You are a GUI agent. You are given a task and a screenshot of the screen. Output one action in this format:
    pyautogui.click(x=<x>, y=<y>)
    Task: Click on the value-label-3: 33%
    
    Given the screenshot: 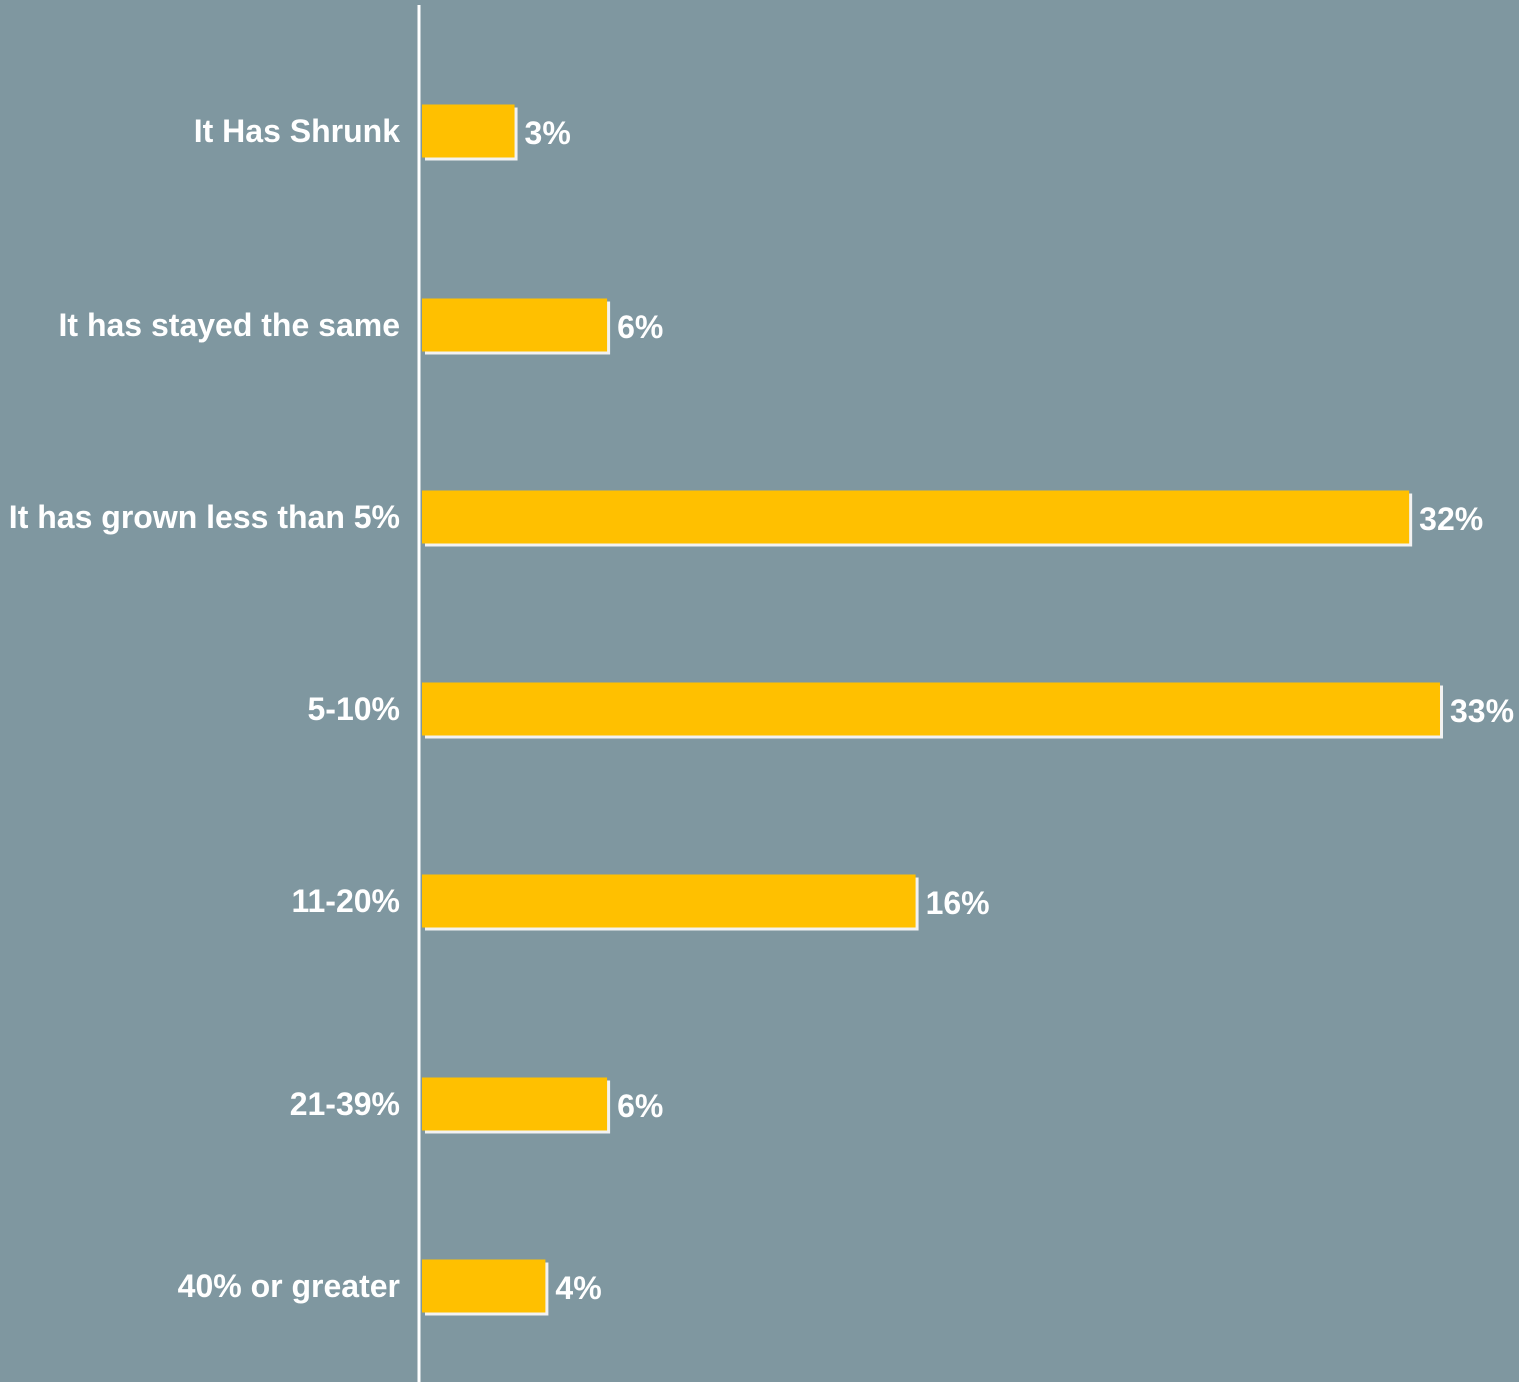 What is the action you would take?
    pyautogui.click(x=1482, y=711)
    